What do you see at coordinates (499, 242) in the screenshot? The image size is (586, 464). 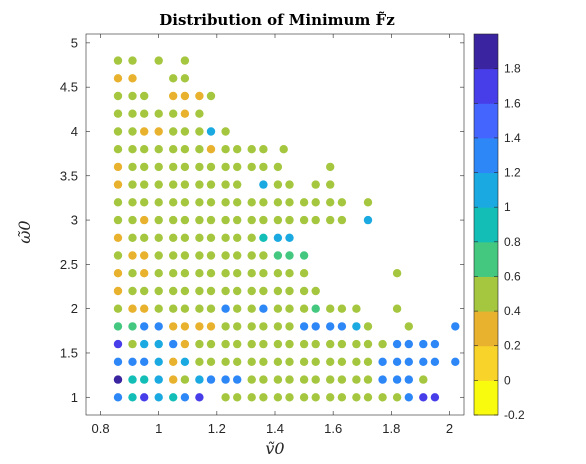 I see `colorbar-ticks: -0.2 0 0.2 0.4 0.6 0.8 1 1.2 1.4 1.6 1.8` at bounding box center [499, 242].